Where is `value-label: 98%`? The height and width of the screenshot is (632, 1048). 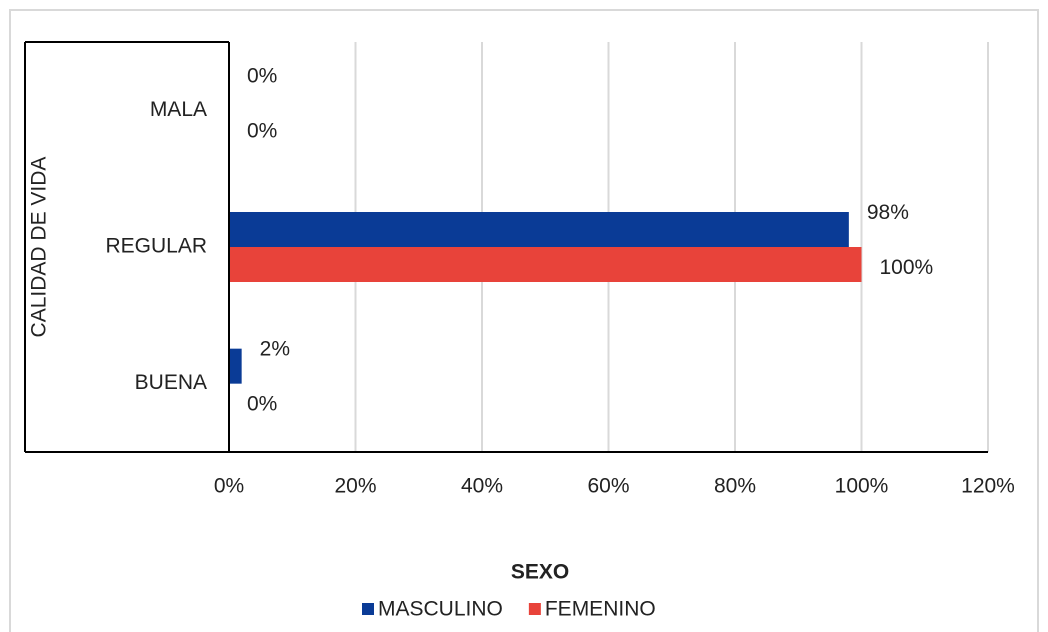 value-label: 98% is located at coordinates (888, 212).